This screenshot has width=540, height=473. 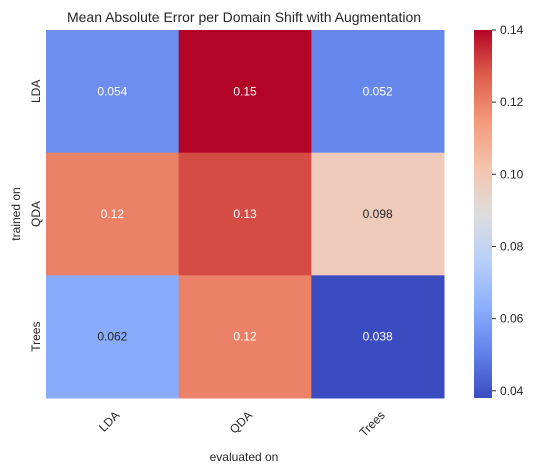 I want to click on colorbar-tick-label: 0.08, so click(x=512, y=246).